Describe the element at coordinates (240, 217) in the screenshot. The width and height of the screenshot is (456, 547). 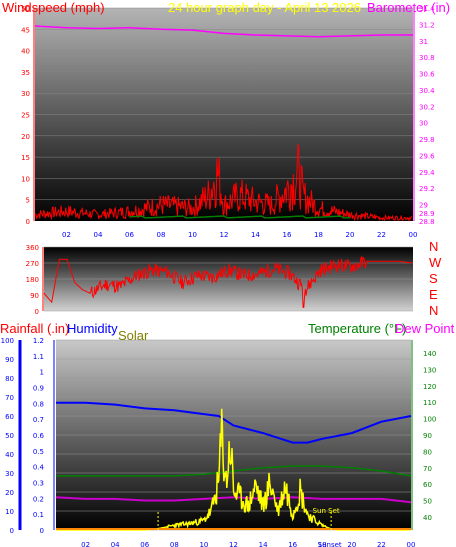
I see `wind-average-line` at that location.